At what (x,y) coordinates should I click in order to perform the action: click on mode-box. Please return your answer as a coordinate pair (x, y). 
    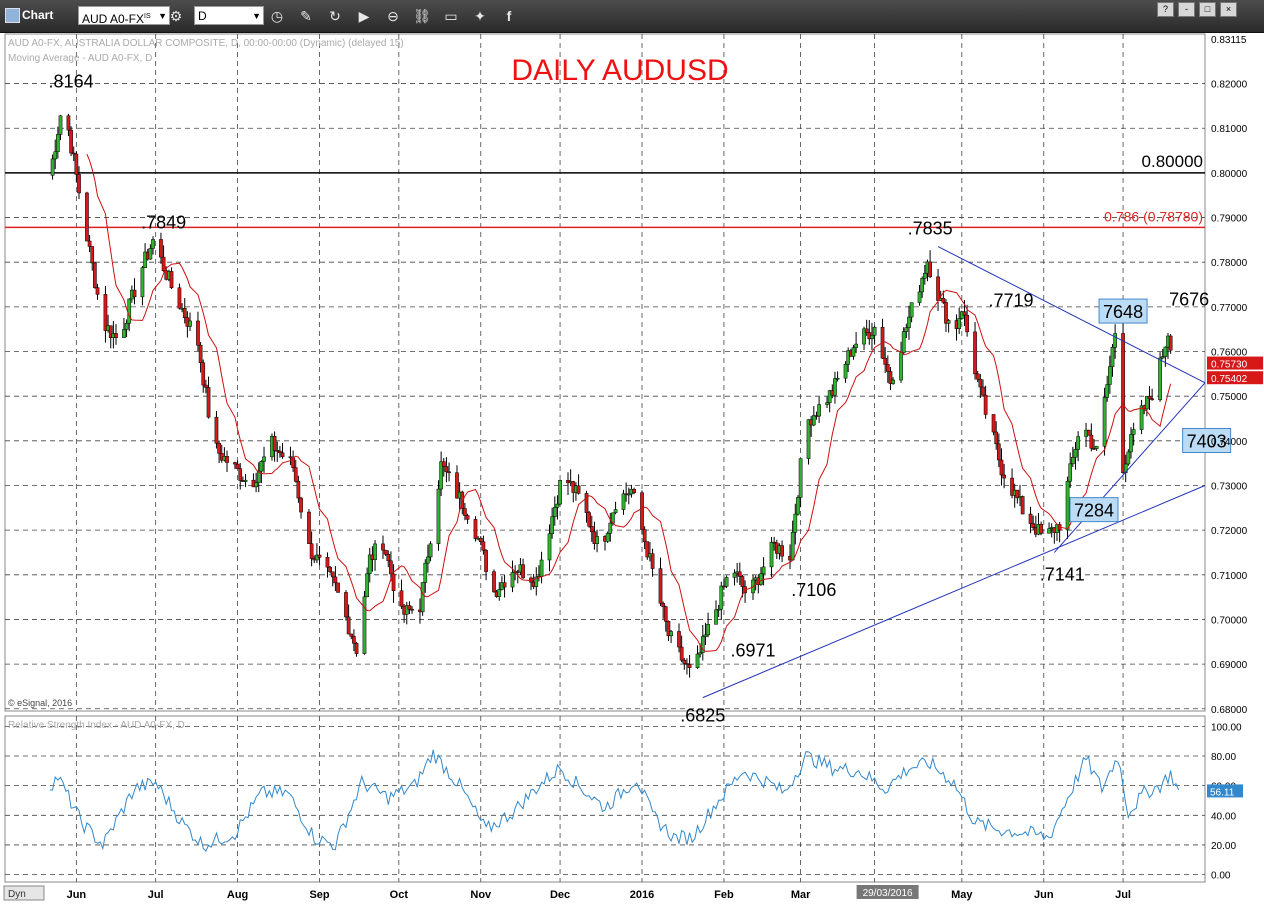
    Looking at the image, I should click on (24, 893).